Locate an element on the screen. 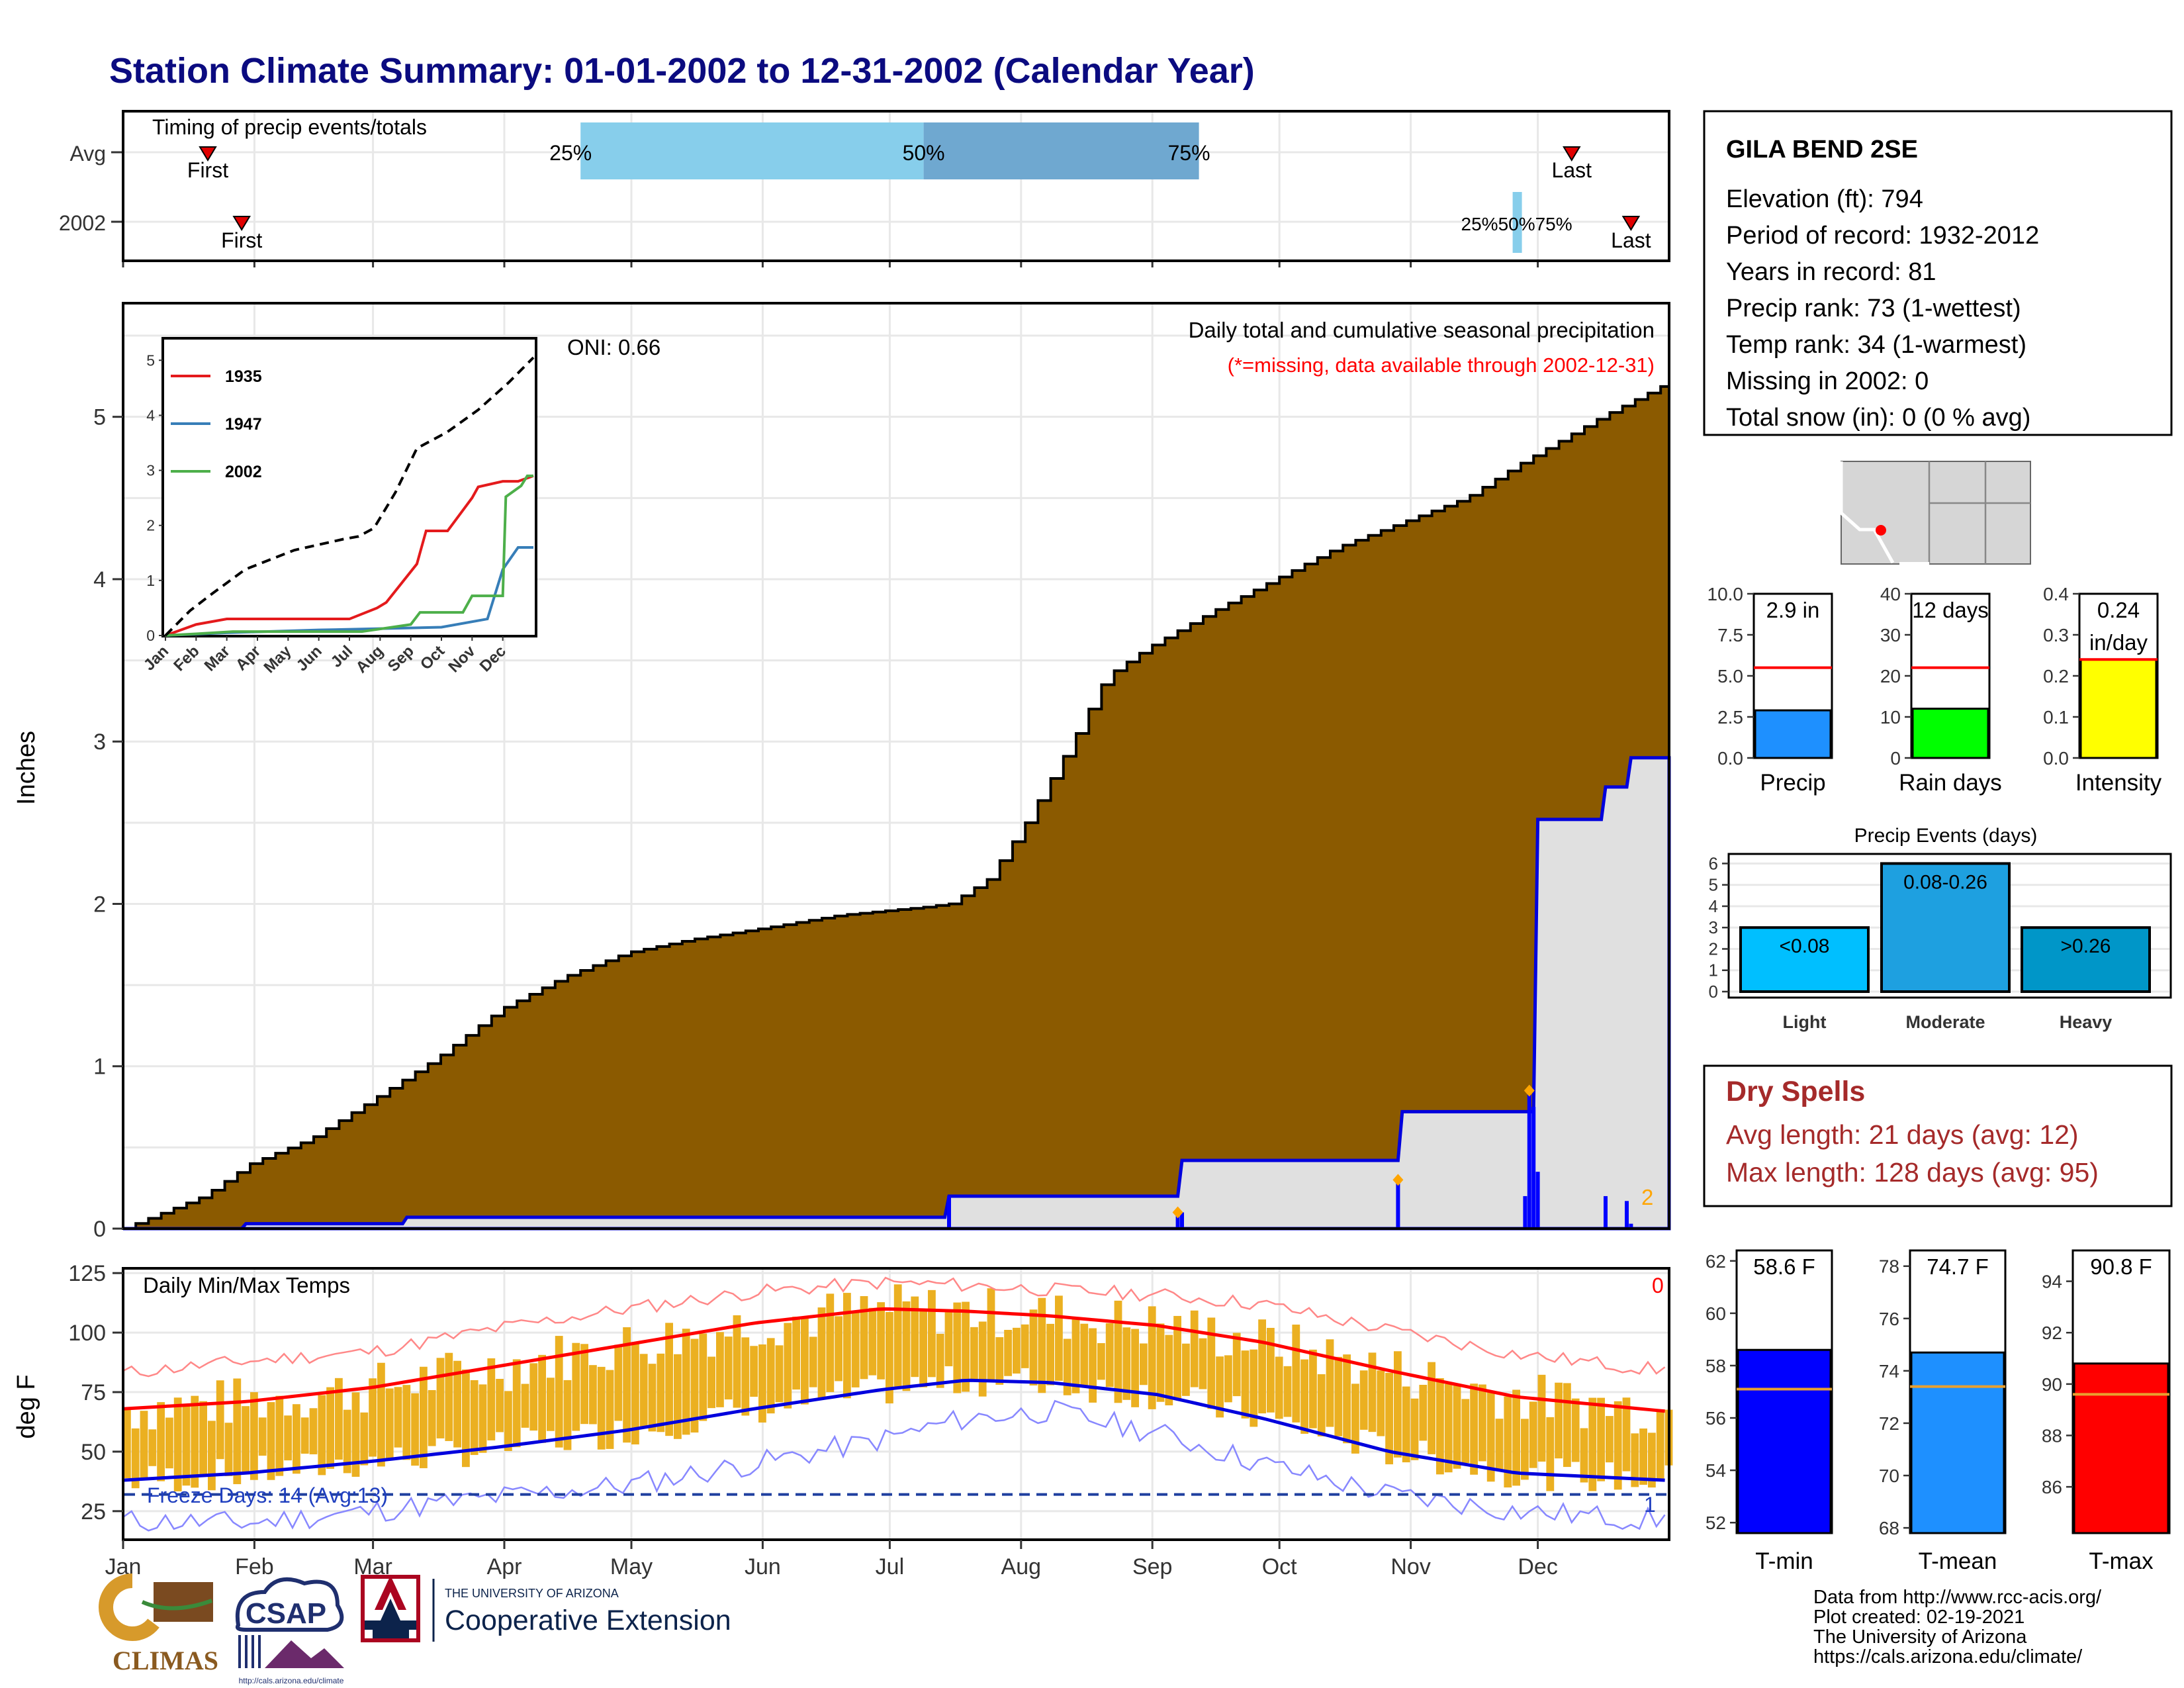  precip-events-title: Precip Events (days) is located at coordinates (1946, 836).